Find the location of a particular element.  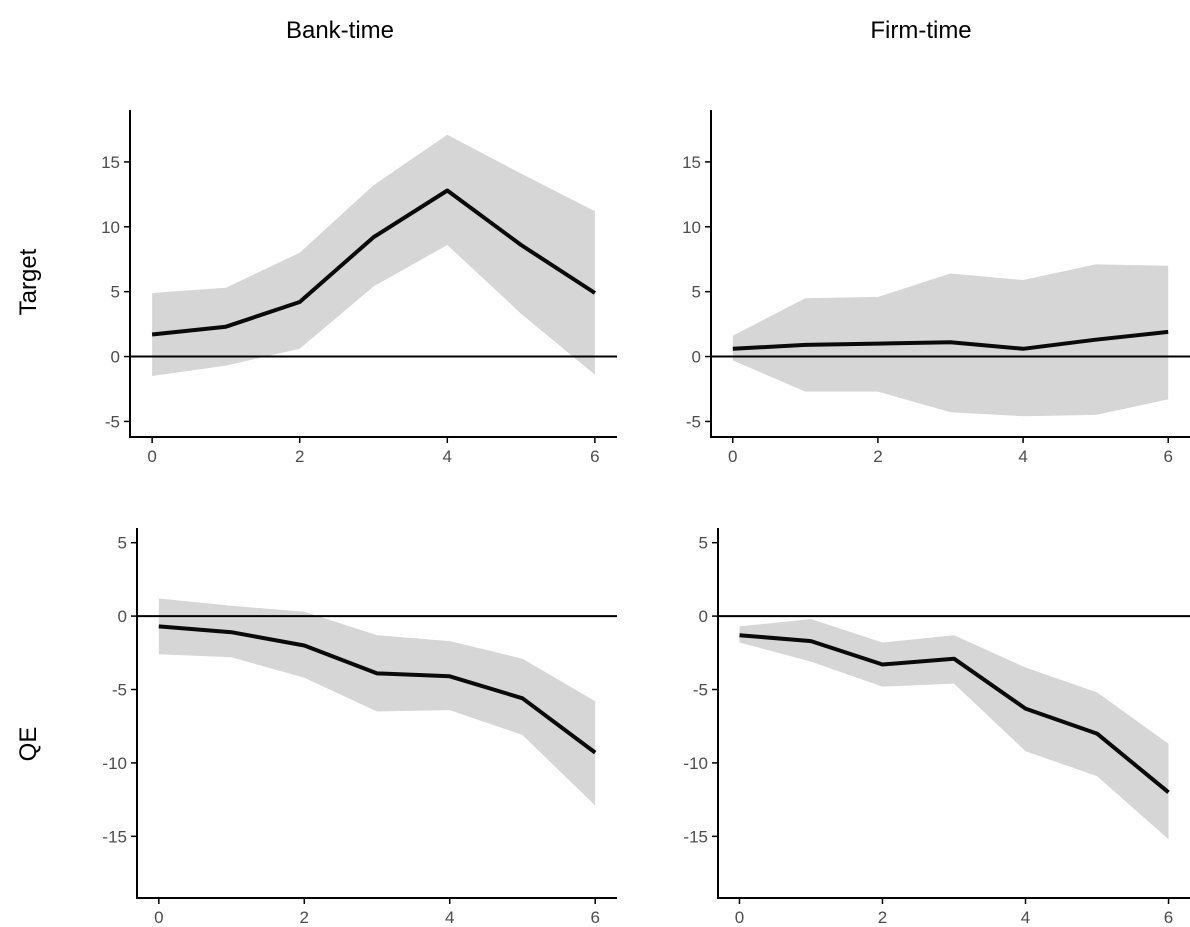

column-title-firm-time: Firm-time is located at coordinates (920, 30).